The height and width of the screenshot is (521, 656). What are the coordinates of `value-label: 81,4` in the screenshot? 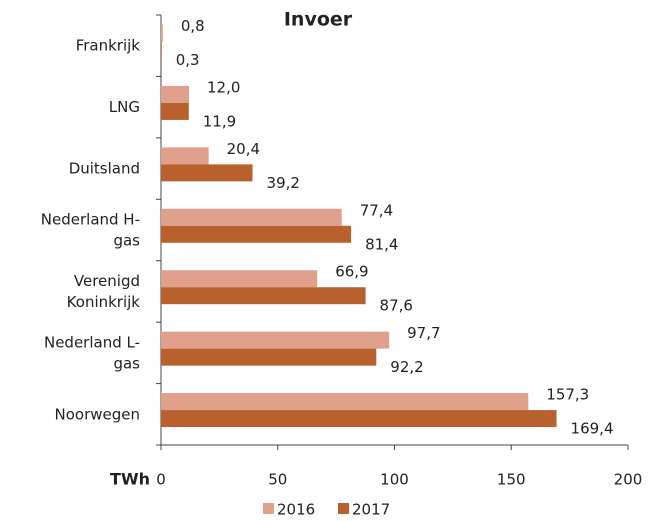 It's located at (381, 244).